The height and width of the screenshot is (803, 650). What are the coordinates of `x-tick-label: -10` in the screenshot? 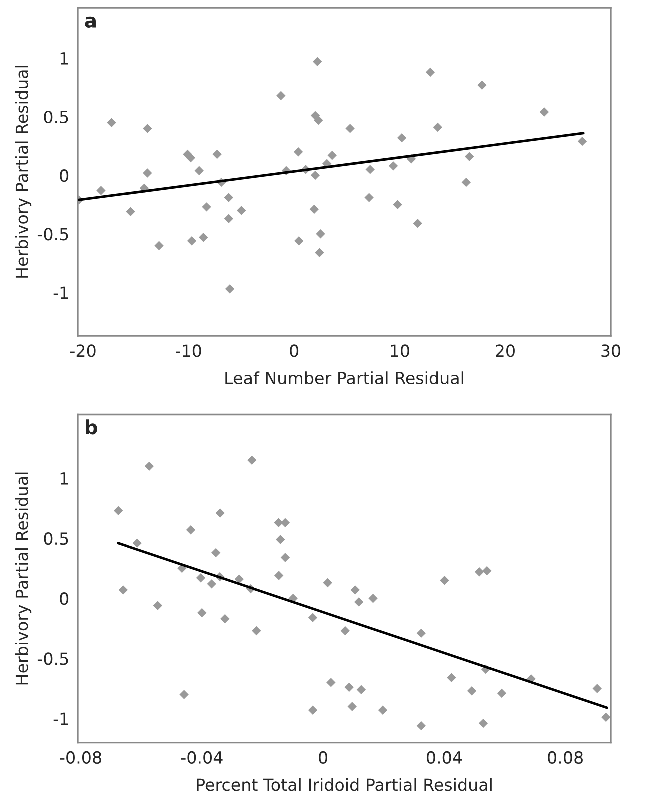 It's located at (189, 351).